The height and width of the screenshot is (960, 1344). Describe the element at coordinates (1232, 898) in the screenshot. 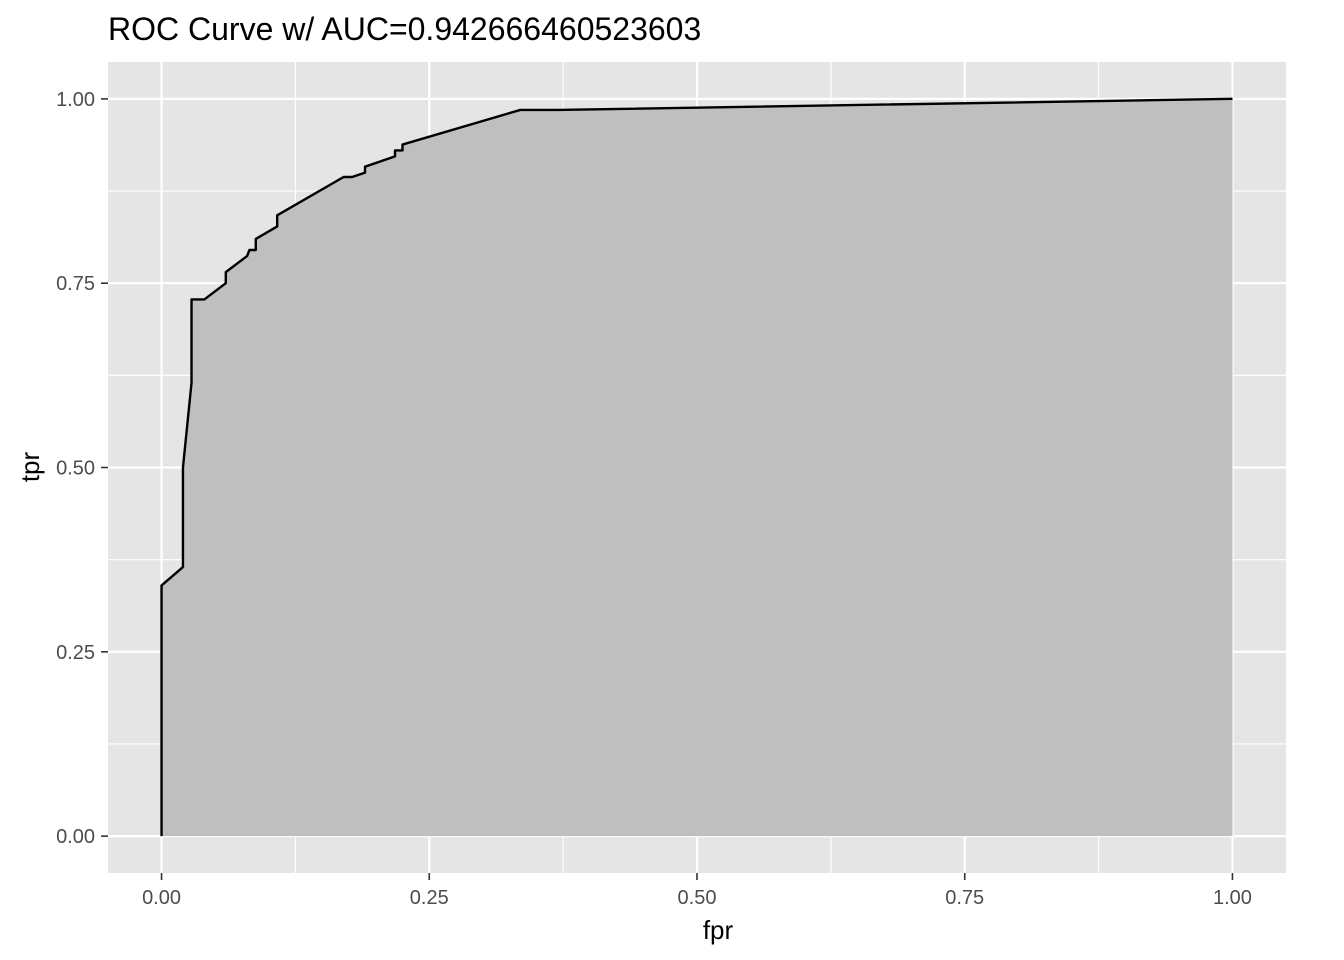

I see `x-tick-label: 1.00` at that location.